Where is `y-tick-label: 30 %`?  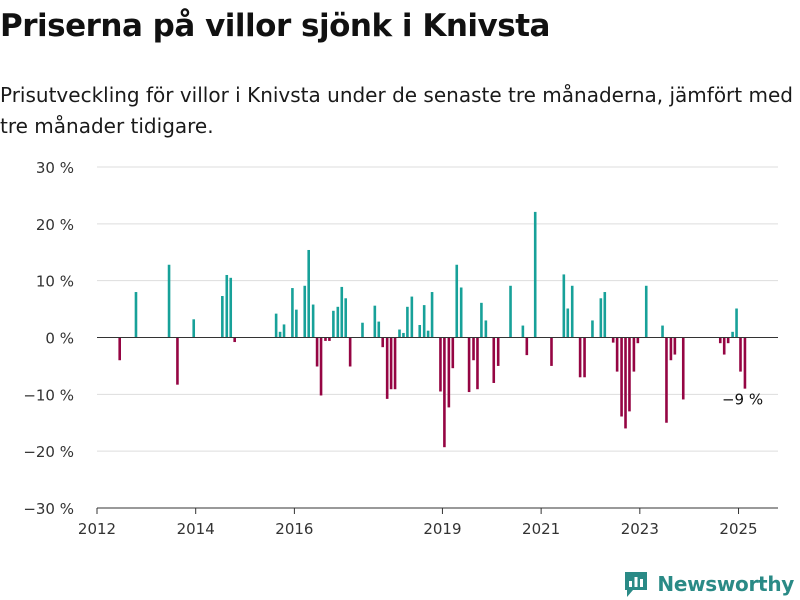 y-tick-label: 30 % is located at coordinates (55, 168).